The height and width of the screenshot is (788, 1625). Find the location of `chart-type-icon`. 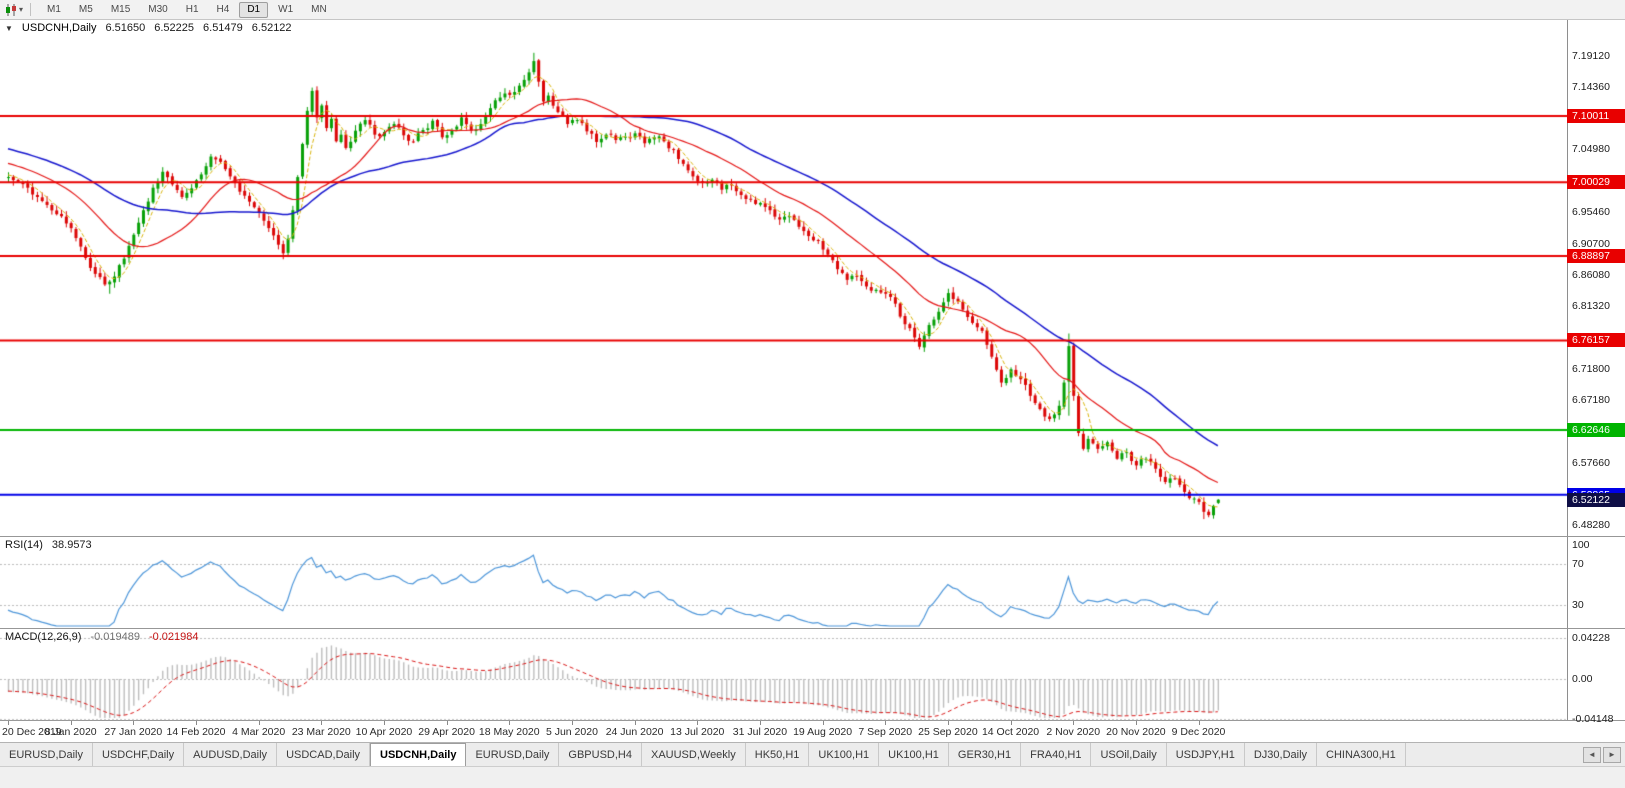

chart-type-icon is located at coordinates (11, 9).